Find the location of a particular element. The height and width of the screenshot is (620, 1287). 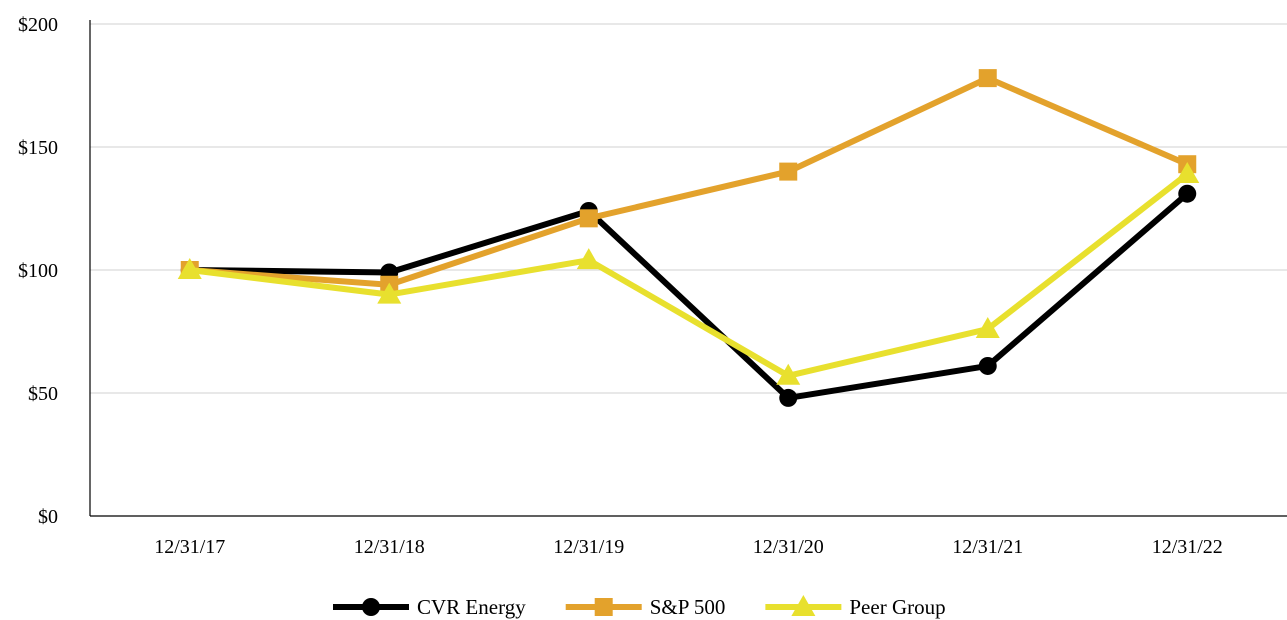

y-tick-label: $50 is located at coordinates (43, 394).